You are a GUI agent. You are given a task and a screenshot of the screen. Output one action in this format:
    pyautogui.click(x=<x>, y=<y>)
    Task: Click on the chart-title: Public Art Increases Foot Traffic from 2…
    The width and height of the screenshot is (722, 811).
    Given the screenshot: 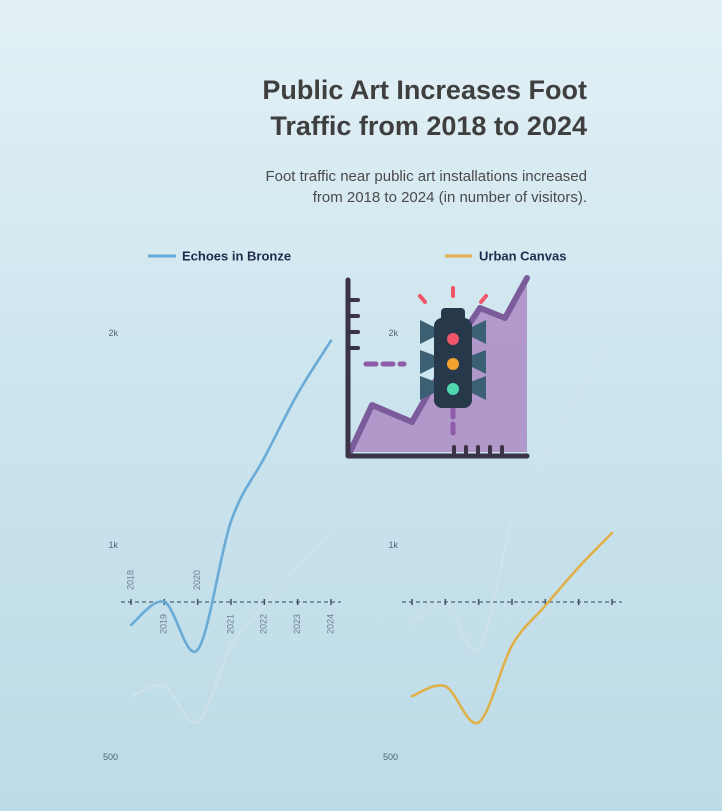 What is the action you would take?
    pyautogui.click(x=327, y=108)
    